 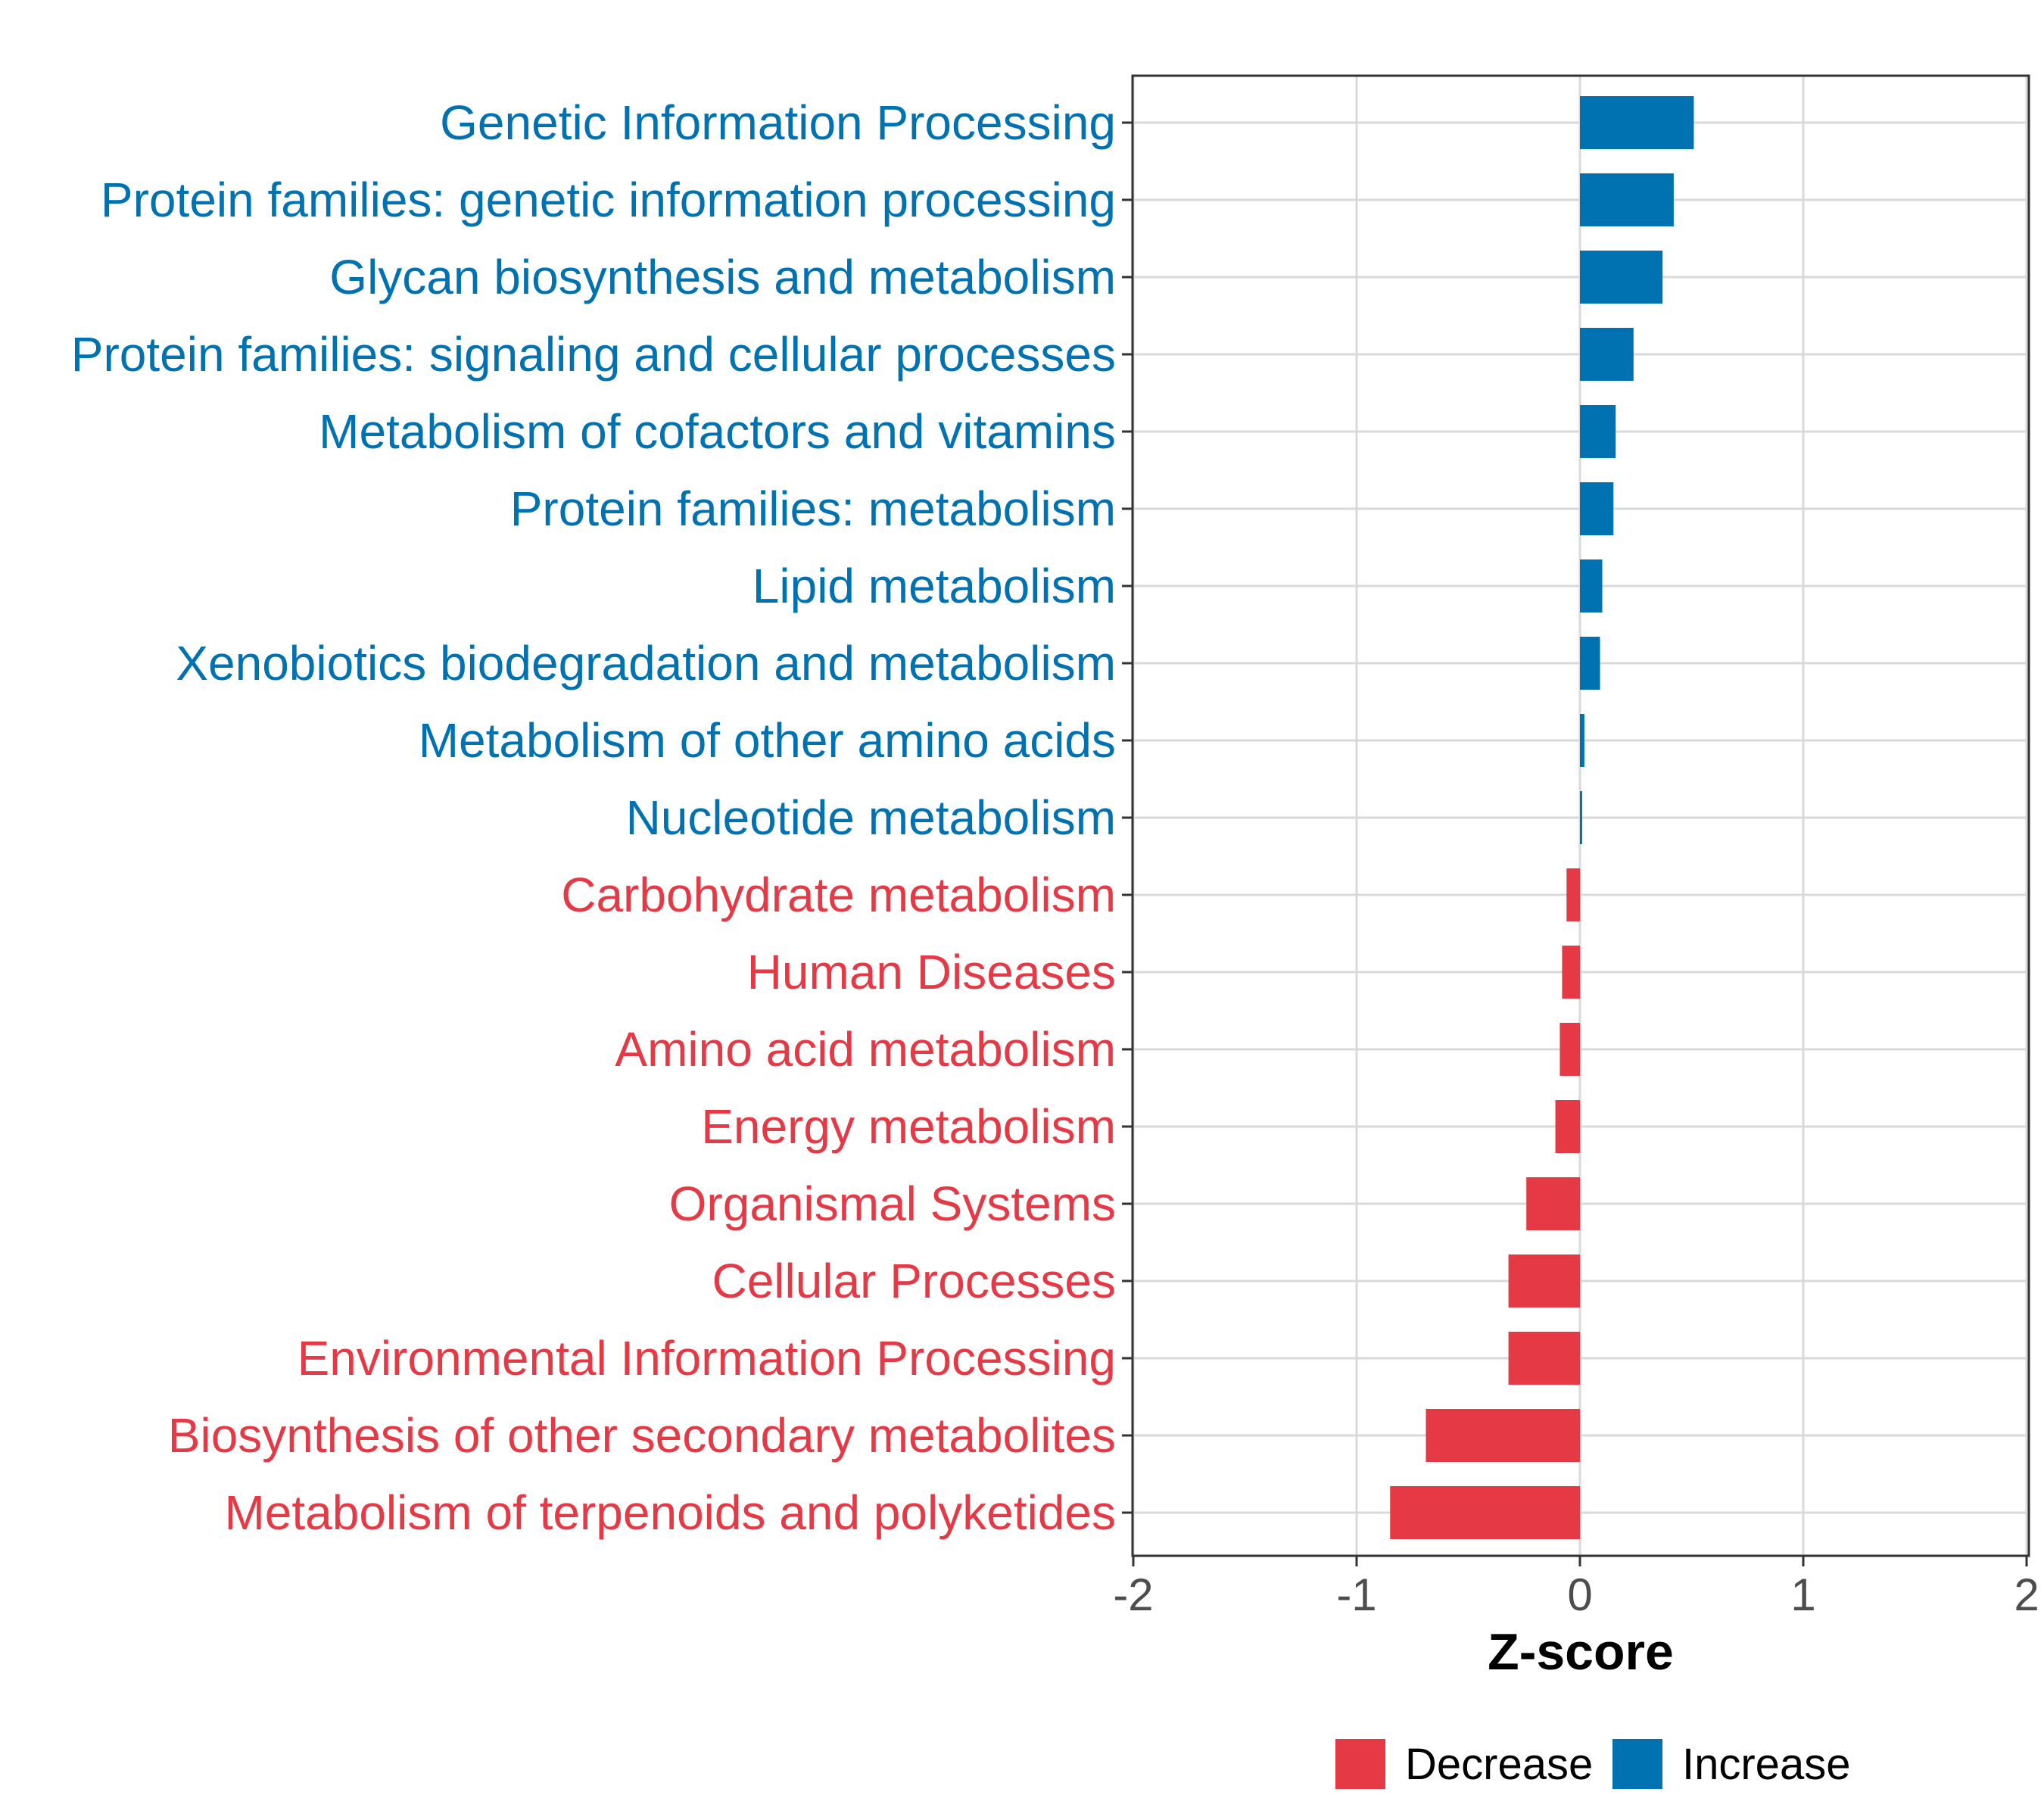 What do you see at coordinates (909, 1126) in the screenshot?
I see `category-label: Energy metabolism` at bounding box center [909, 1126].